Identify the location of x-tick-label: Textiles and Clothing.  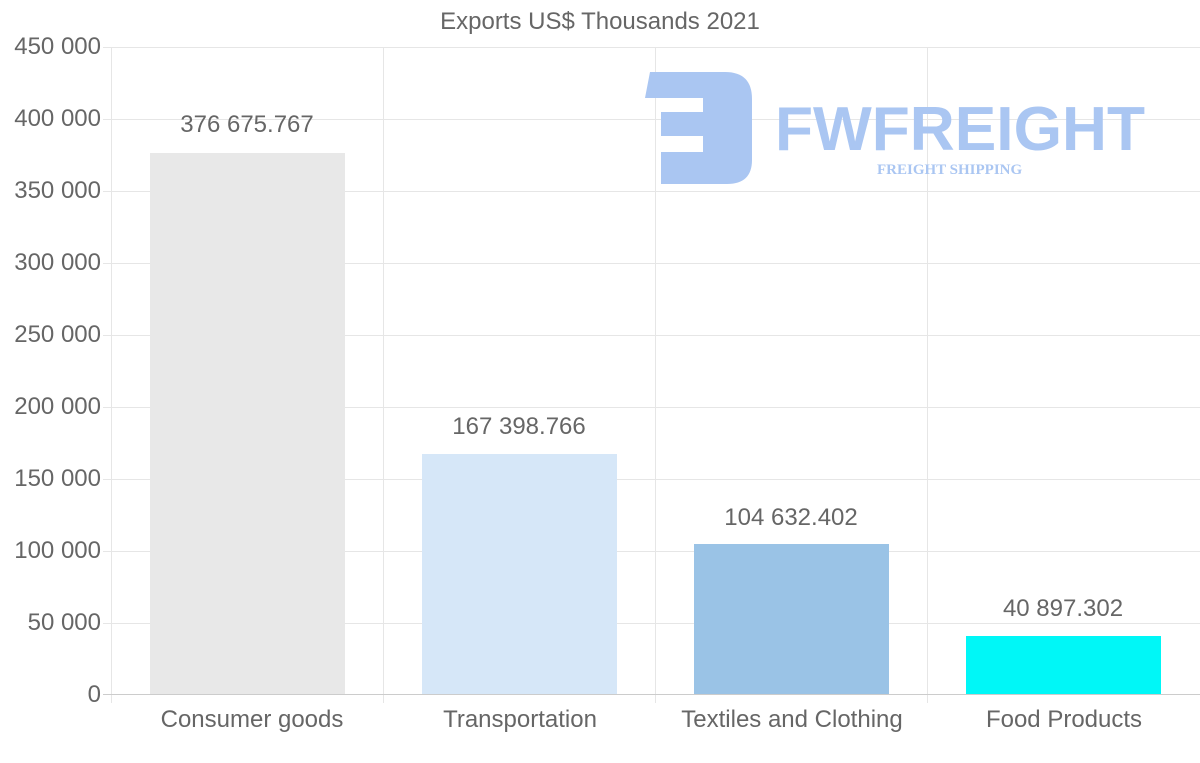
(792, 719).